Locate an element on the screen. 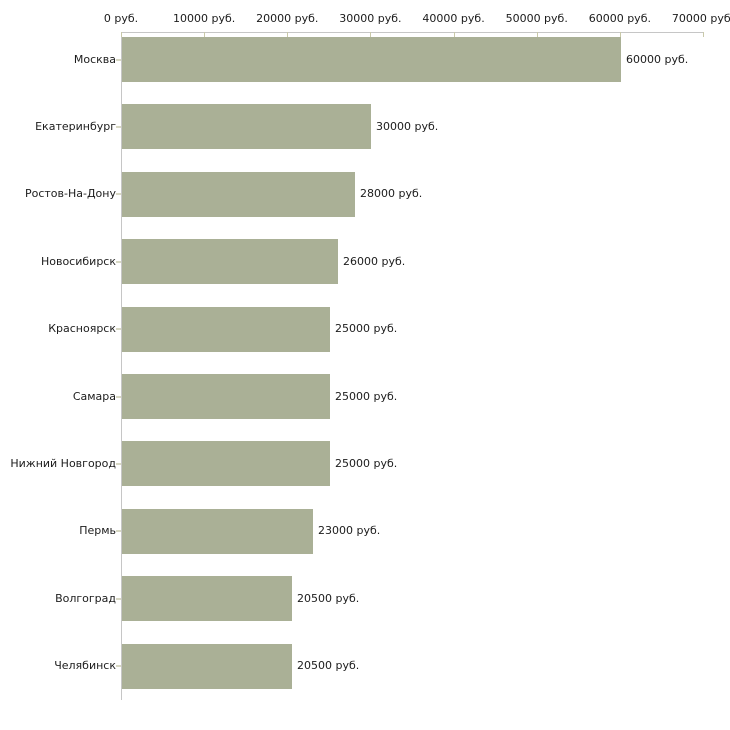 This screenshot has width=730, height=730. category-label: Ростов-На-Дону is located at coordinates (70, 193).